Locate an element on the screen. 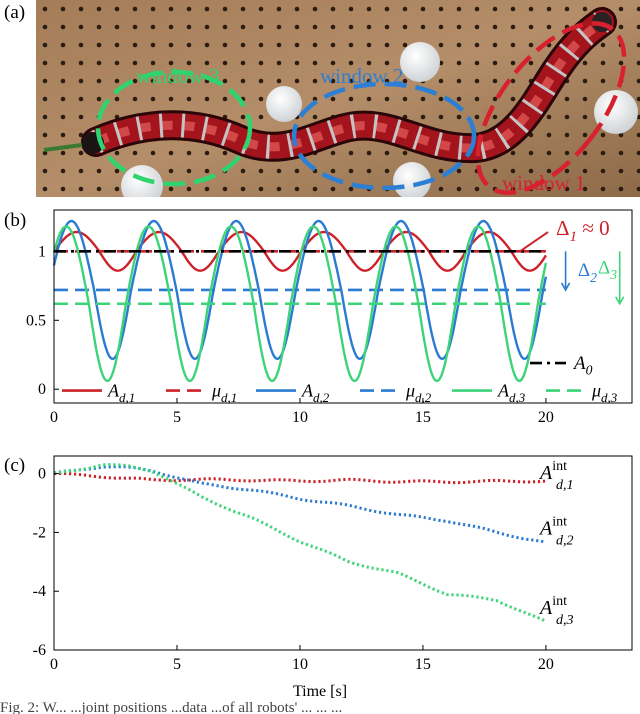 This screenshot has width=640, height=714. y-tick-label: 1 is located at coordinates (42, 251).